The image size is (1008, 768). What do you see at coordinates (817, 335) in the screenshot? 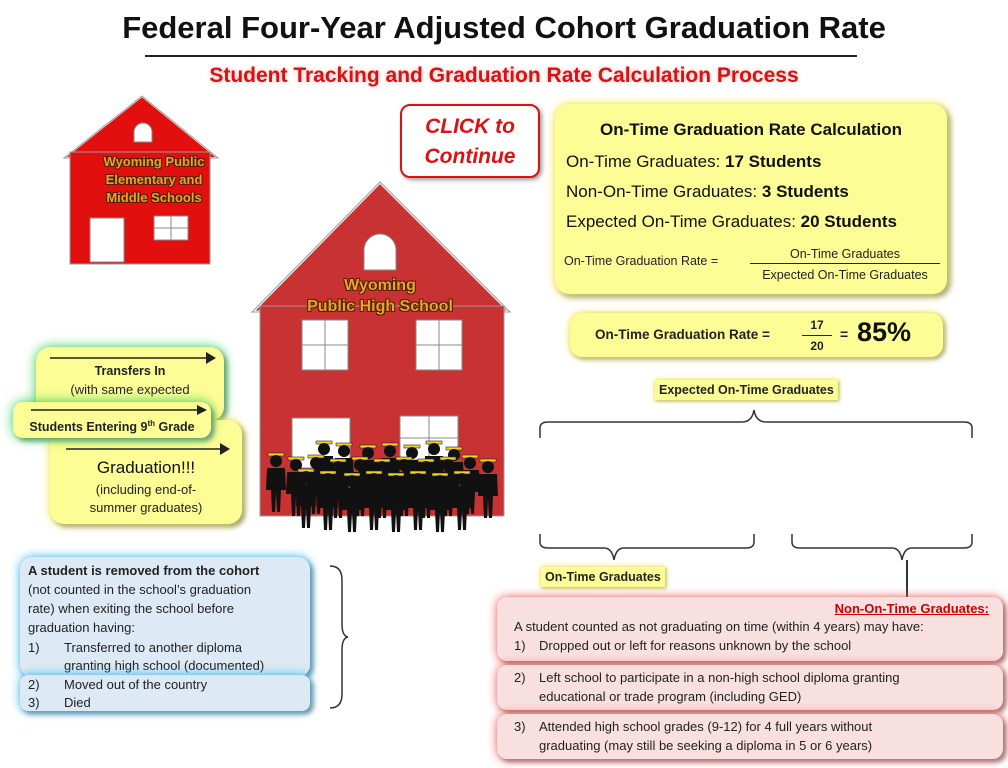
I see `rate-fraction-bar` at bounding box center [817, 335].